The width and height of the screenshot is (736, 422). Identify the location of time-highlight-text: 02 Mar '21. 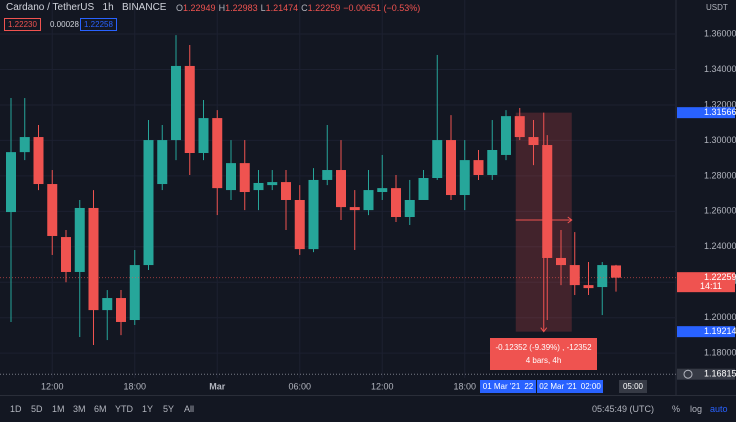
(558, 386).